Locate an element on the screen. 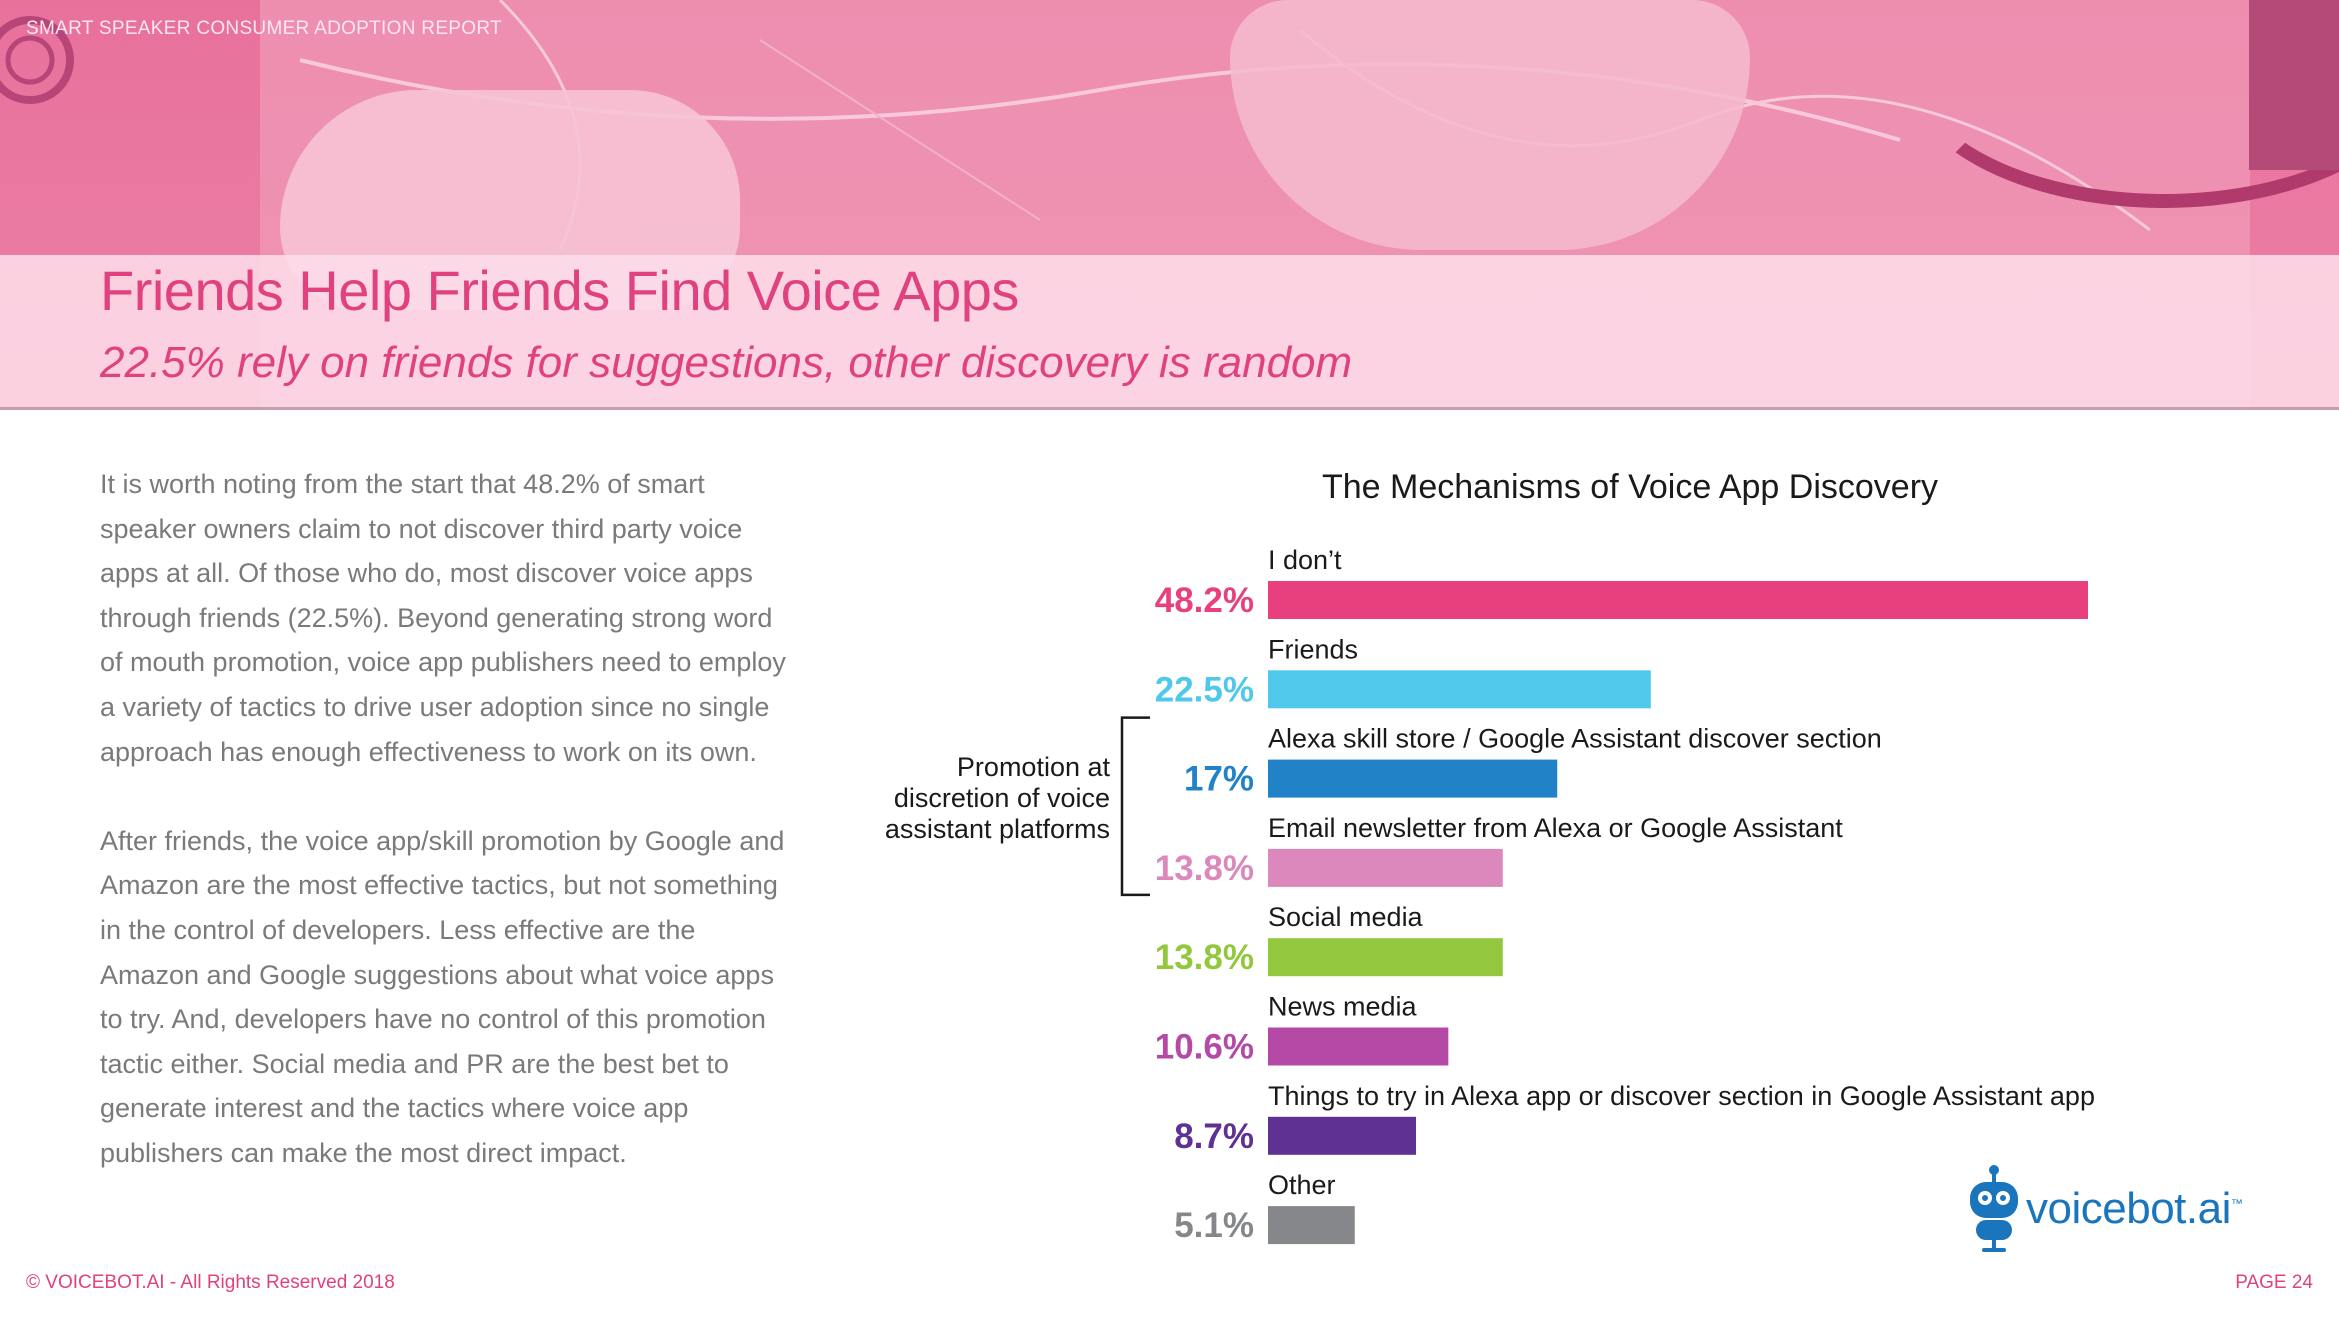  category-label: Other is located at coordinates (1302, 1185).